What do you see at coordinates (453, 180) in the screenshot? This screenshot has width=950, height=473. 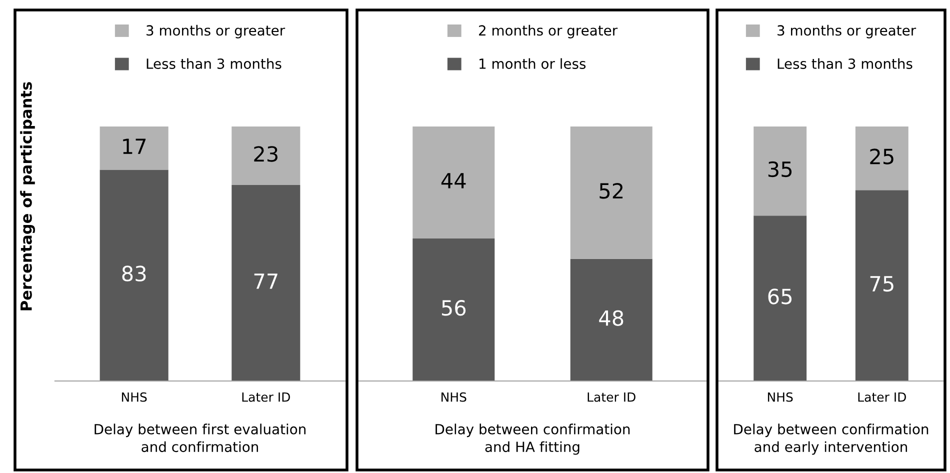 I see `data-label: 44` at bounding box center [453, 180].